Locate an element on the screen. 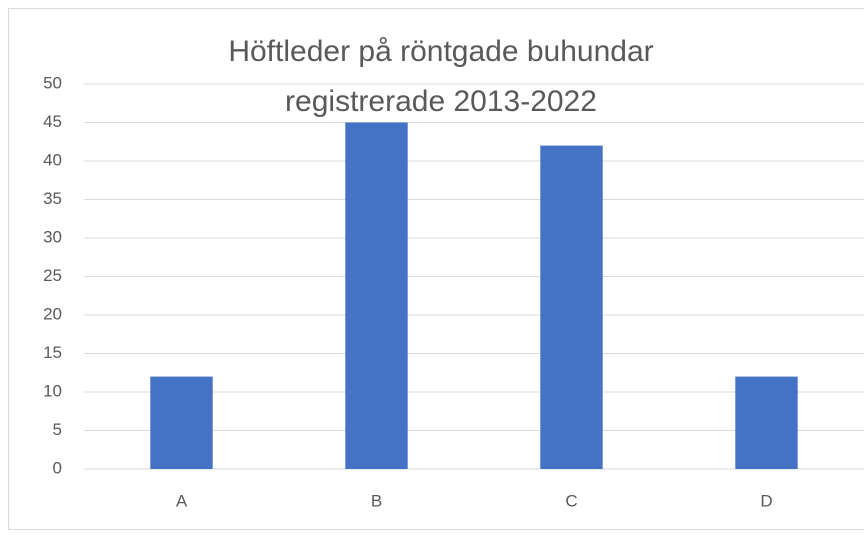 This screenshot has width=864, height=537. y-tick-label: 50 is located at coordinates (52, 82).